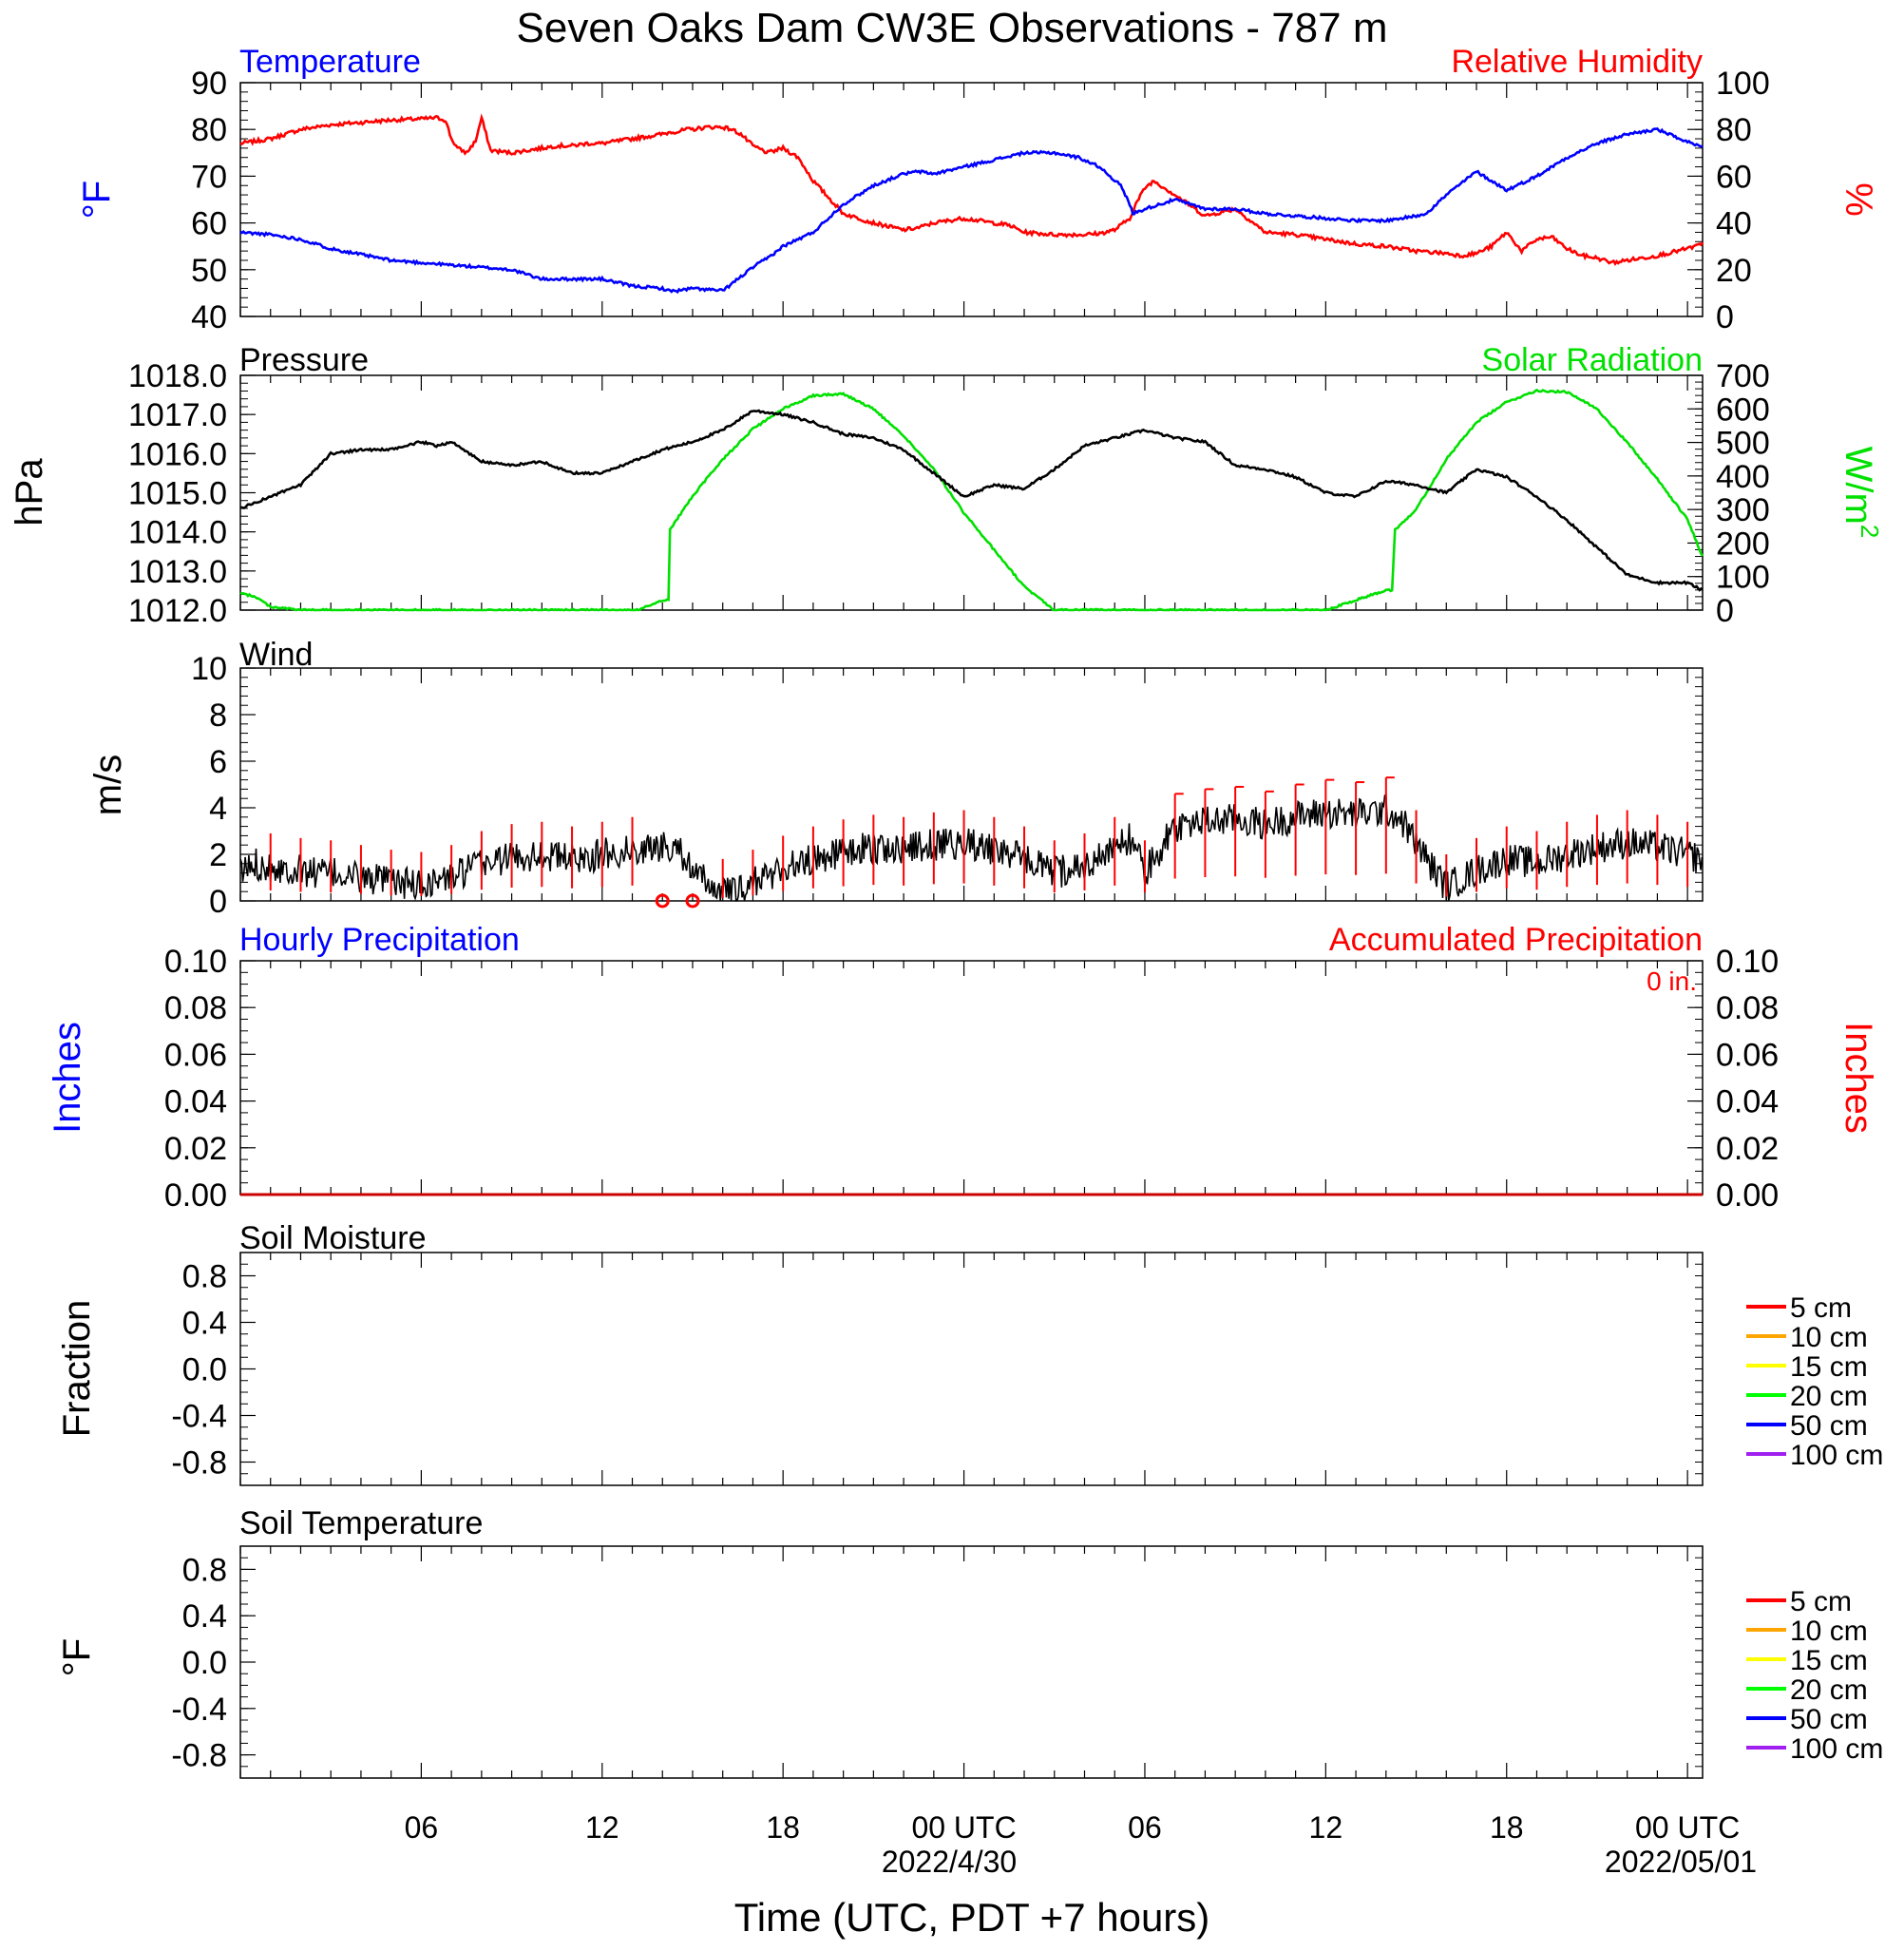 The height and width of the screenshot is (1951, 1904). I want to click on y-tick-label: 0.10, so click(195, 962).